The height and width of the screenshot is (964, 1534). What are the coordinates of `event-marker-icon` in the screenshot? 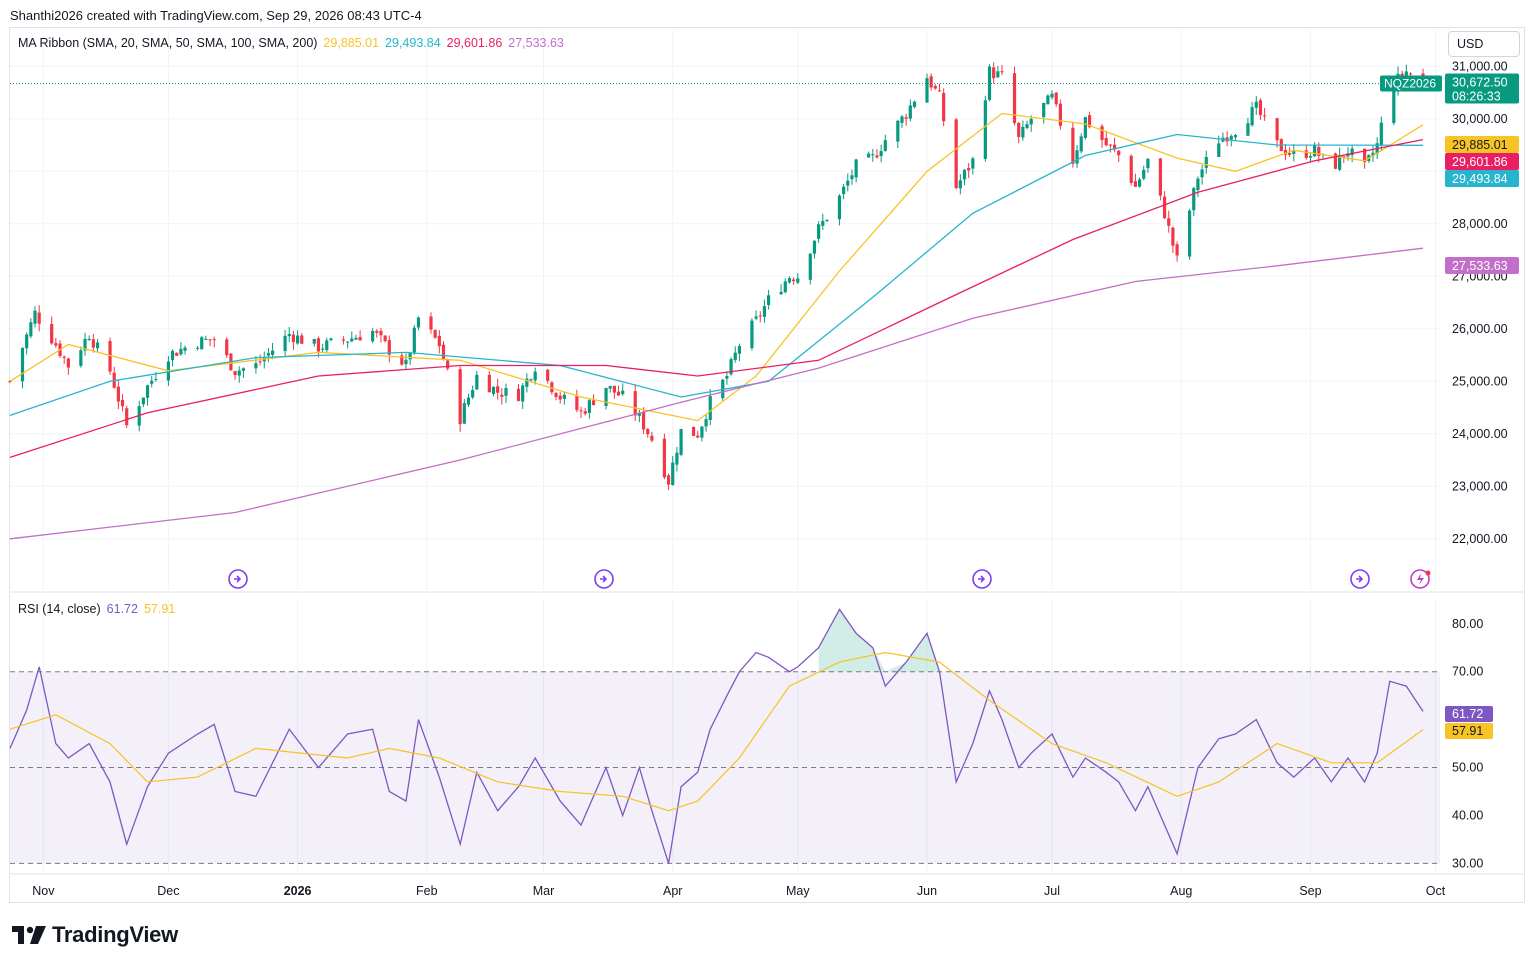 It's located at (1360, 579).